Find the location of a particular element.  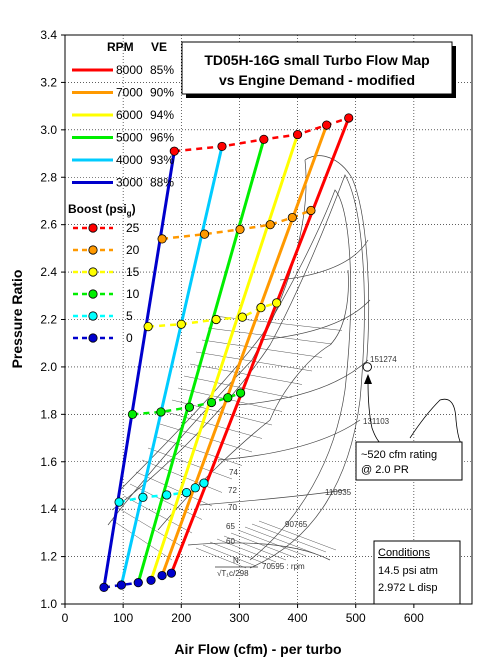

legend-ve-label-4000: 93% is located at coordinates (162, 160).